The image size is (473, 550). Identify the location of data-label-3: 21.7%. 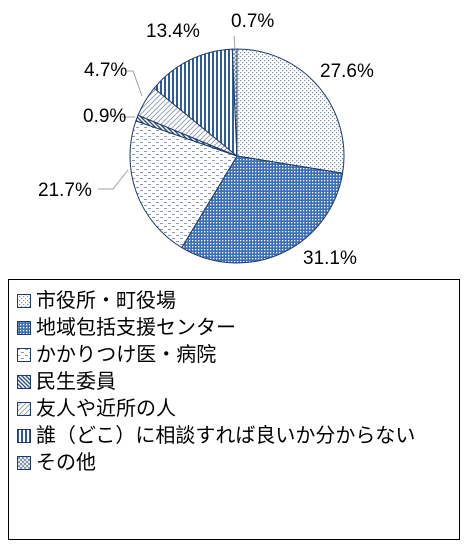
(65, 190).